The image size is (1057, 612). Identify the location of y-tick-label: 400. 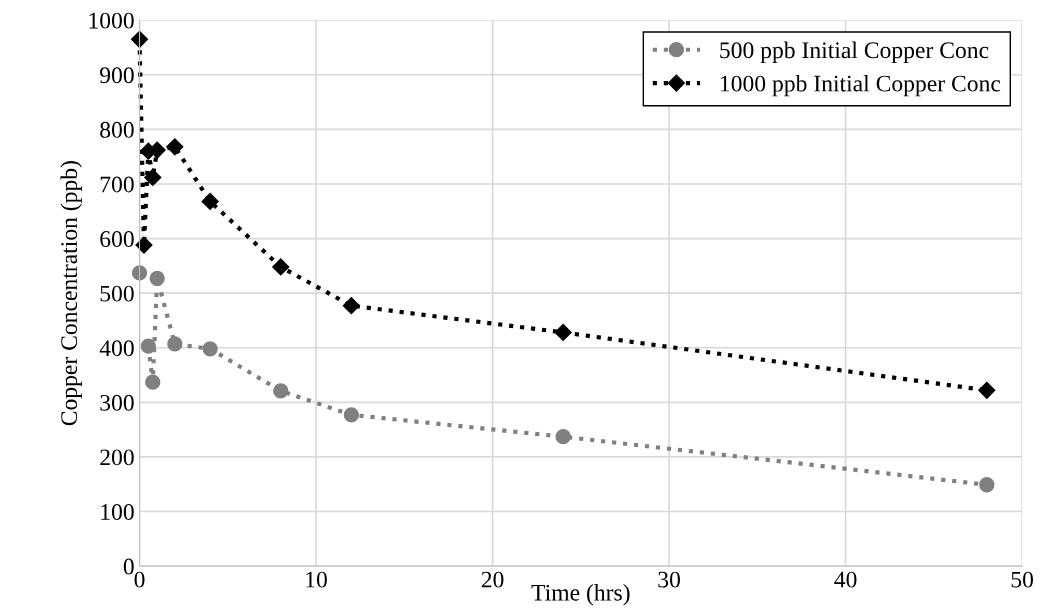
(116, 348).